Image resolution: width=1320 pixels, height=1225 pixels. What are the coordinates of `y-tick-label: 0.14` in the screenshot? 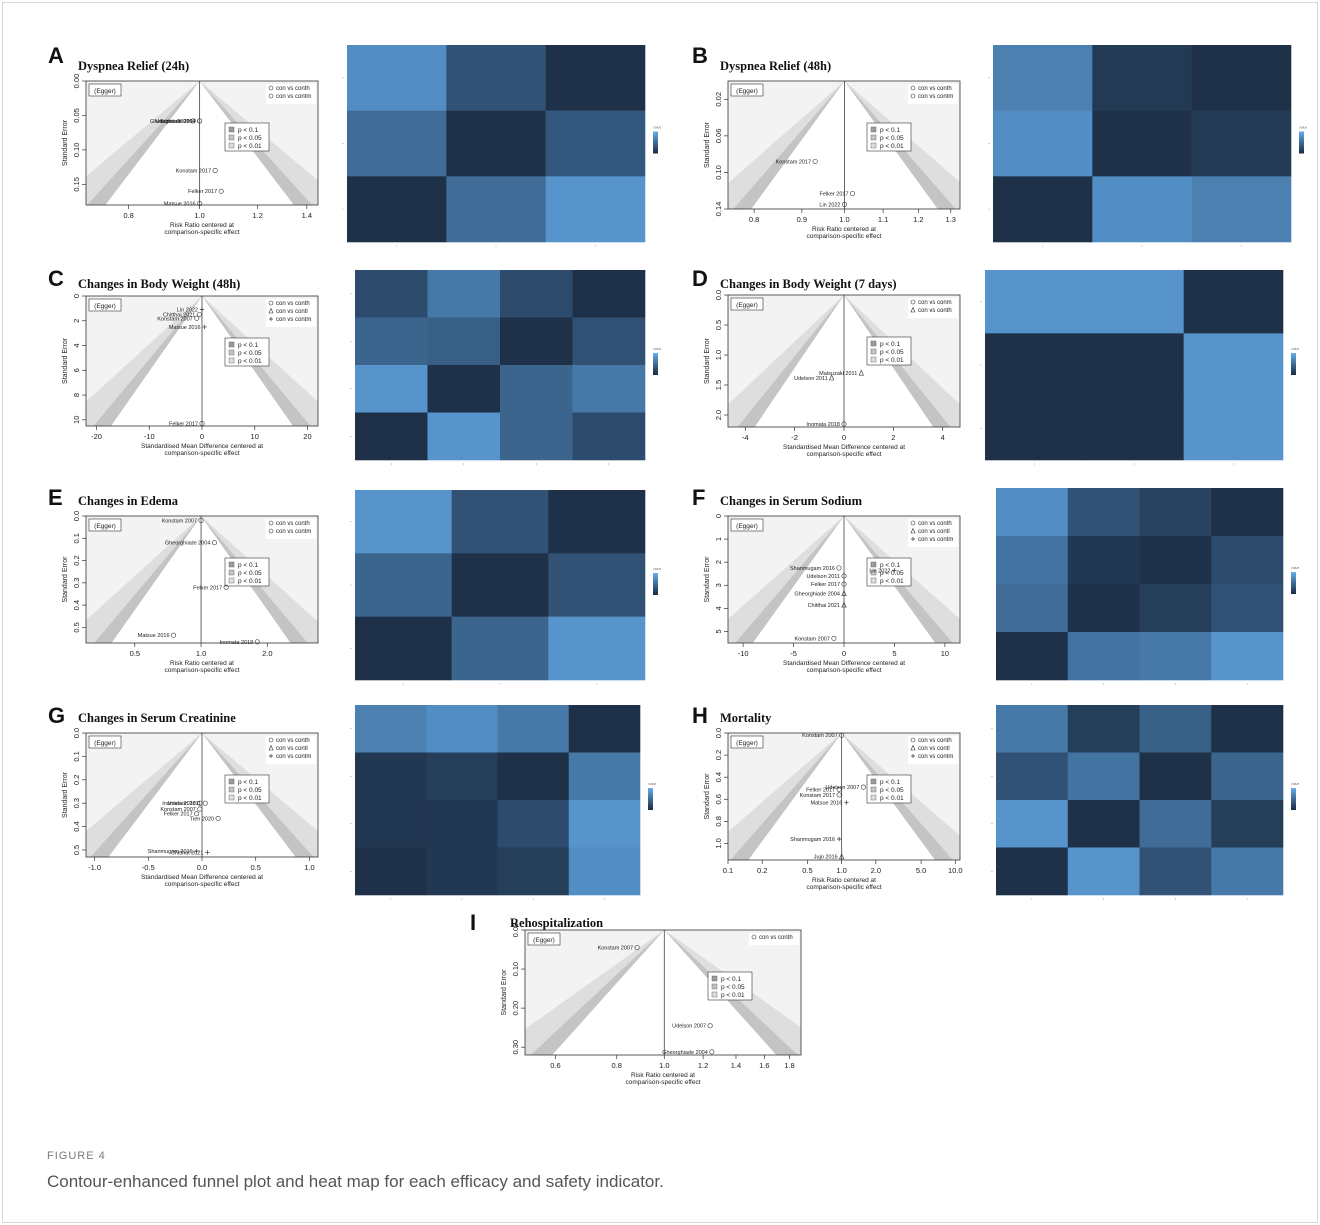 It's located at (718, 209).